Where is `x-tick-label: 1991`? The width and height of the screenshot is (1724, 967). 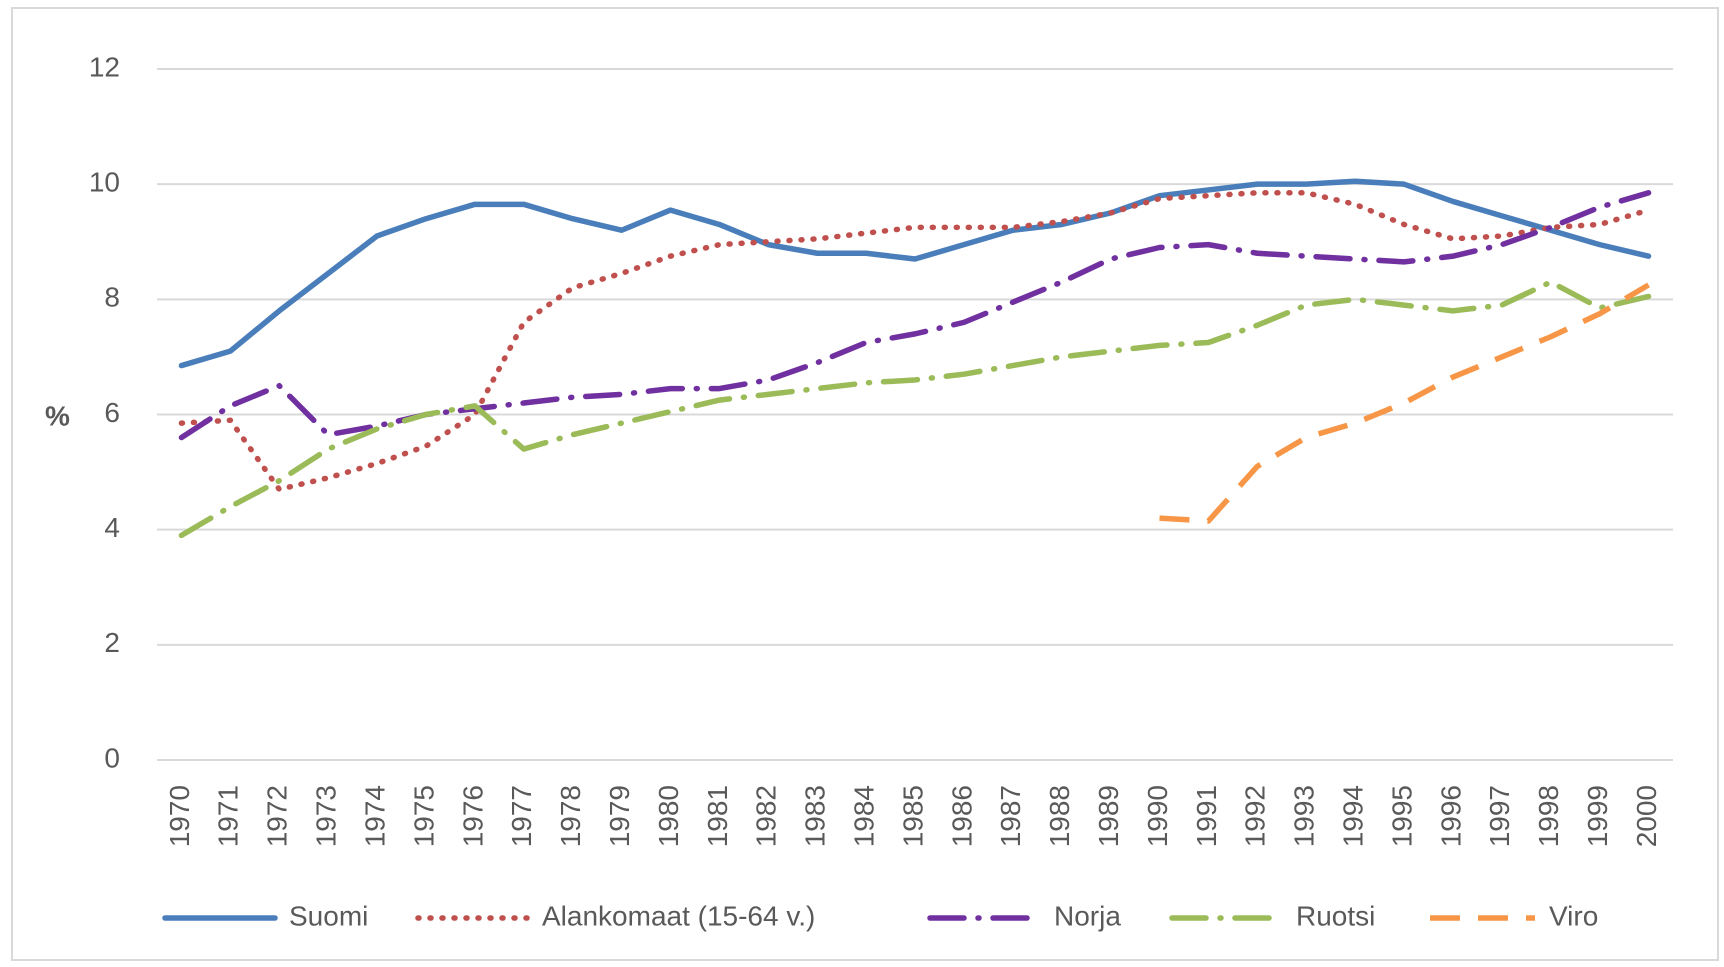
x-tick-label: 1991 is located at coordinates (1206, 816).